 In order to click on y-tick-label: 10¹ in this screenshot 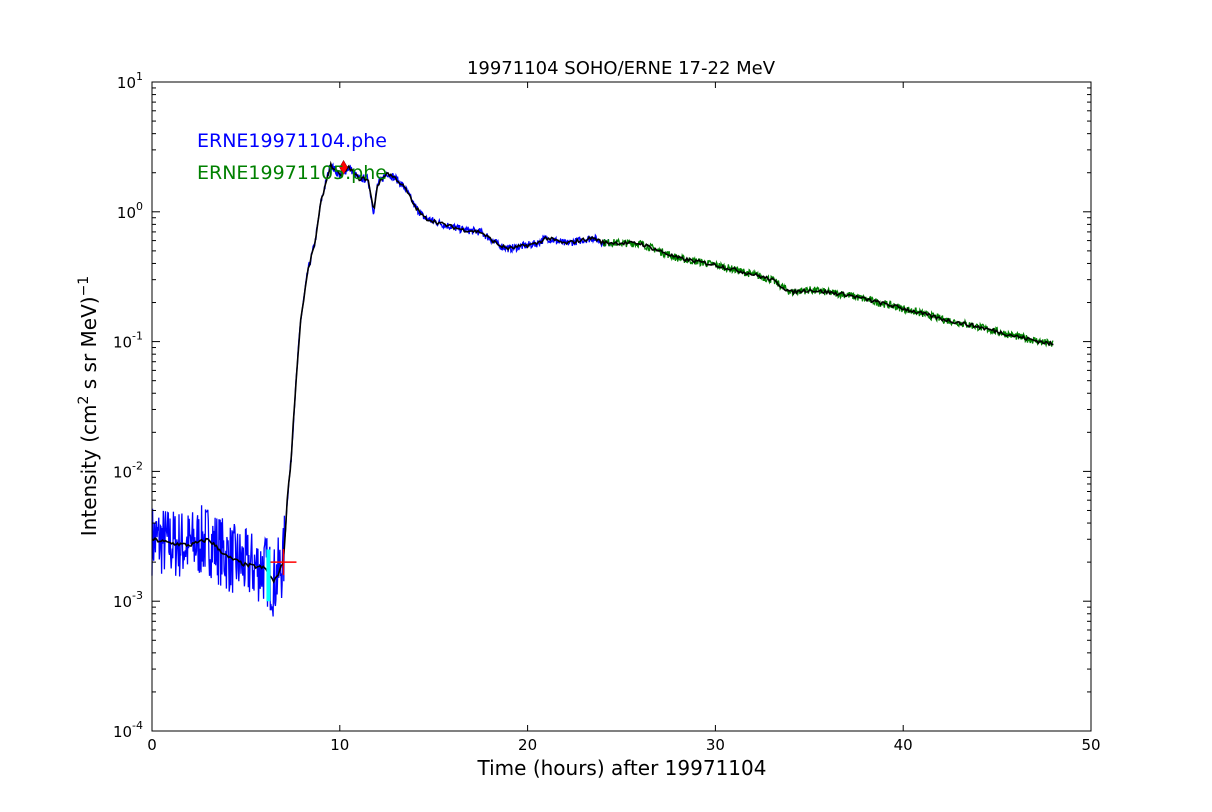, I will do `click(130, 81)`.